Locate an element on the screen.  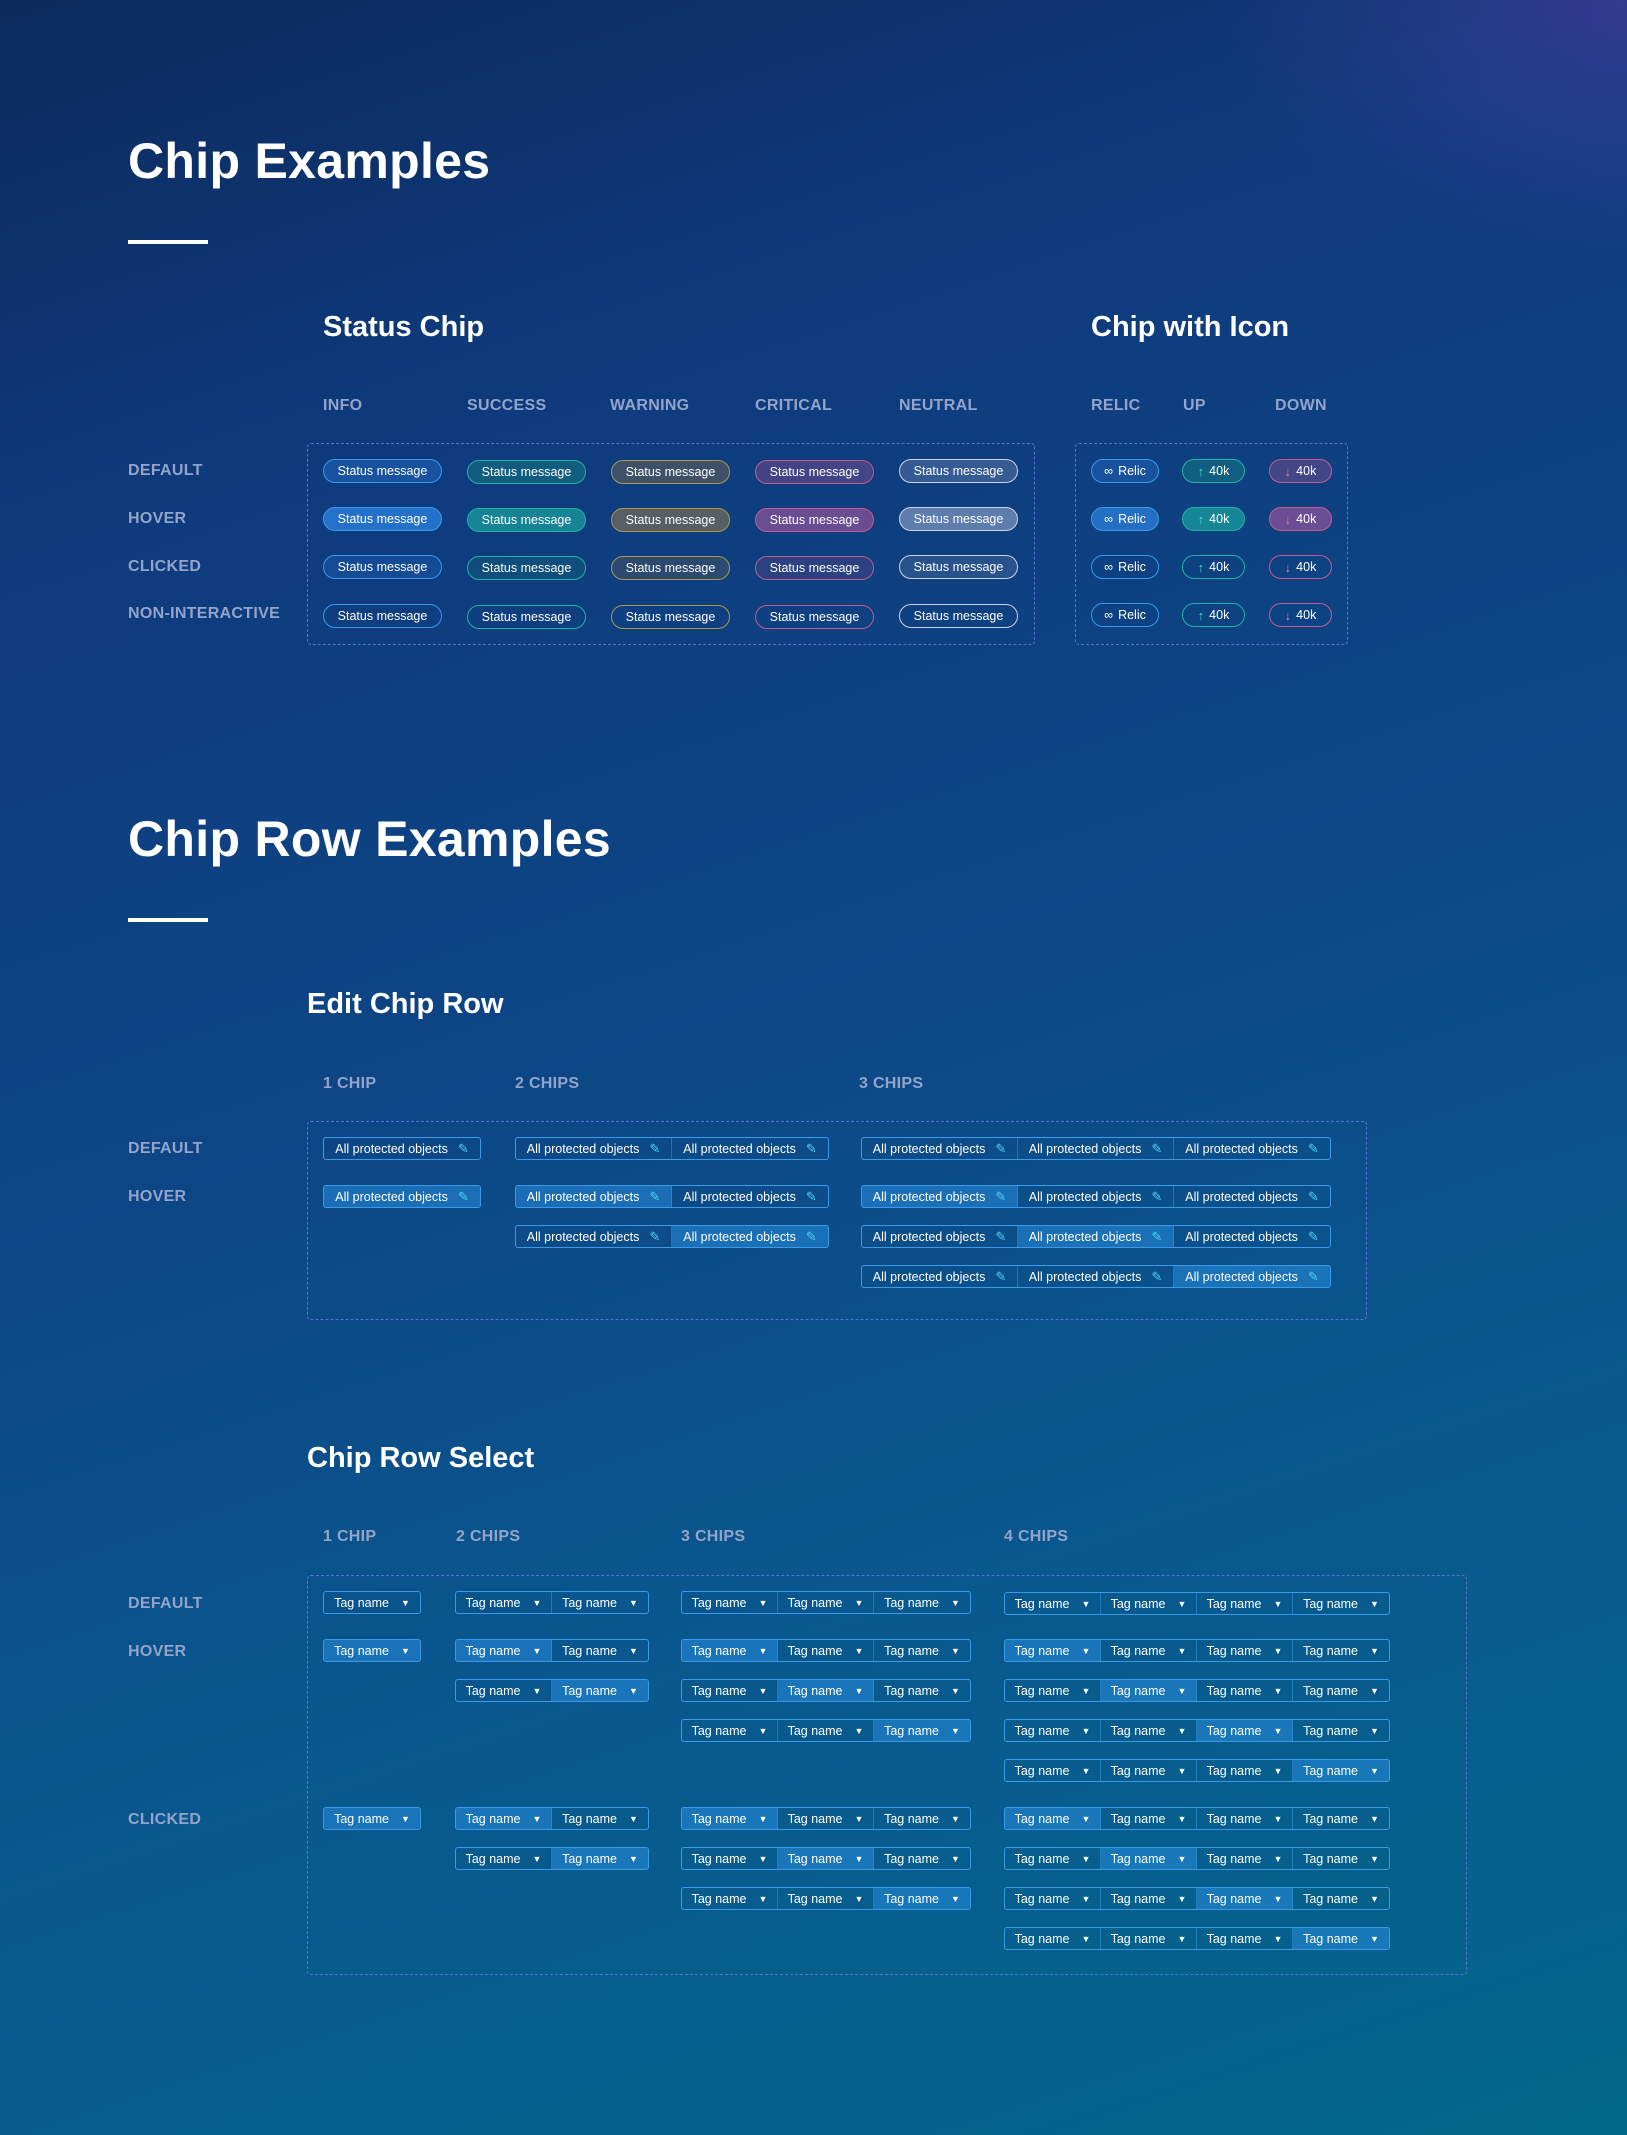
chip-warning-hover: Status message is located at coordinates (670, 520).